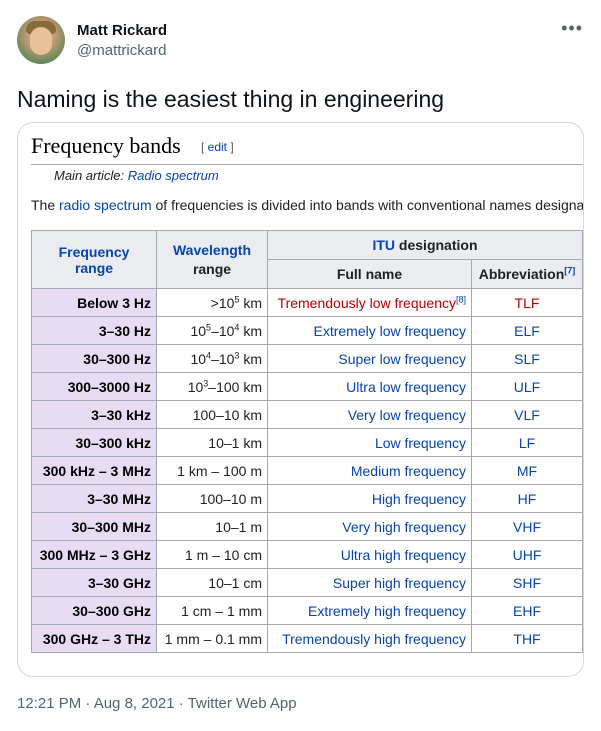 This screenshot has height=731, width=601. What do you see at coordinates (369, 330) in the screenshot?
I see `full-name-cell: Extremely low frequency` at bounding box center [369, 330].